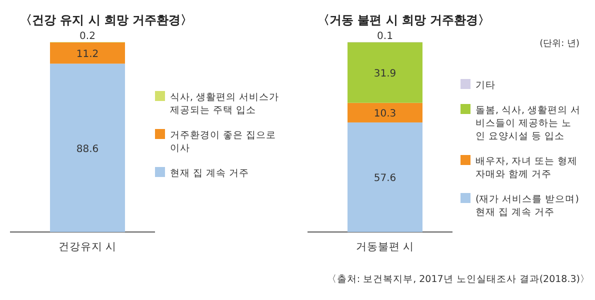 This screenshot has width=595, height=300. What do you see at coordinates (528, 123) in the screenshot?
I see `legend-label: 돌봄, 식사, 생활편의 서비스들이 제공하는 노인 요양시설 등 입소` at bounding box center [528, 123].